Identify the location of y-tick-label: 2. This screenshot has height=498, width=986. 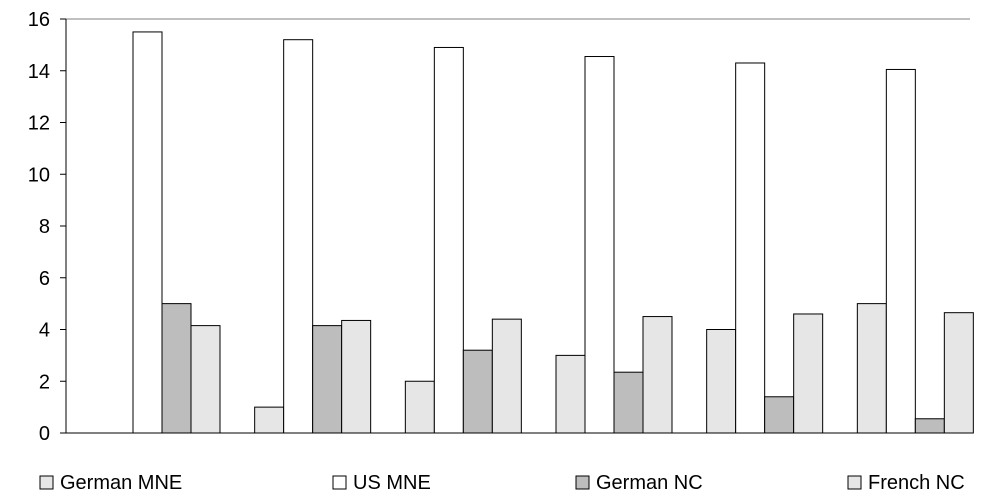
(44, 382).